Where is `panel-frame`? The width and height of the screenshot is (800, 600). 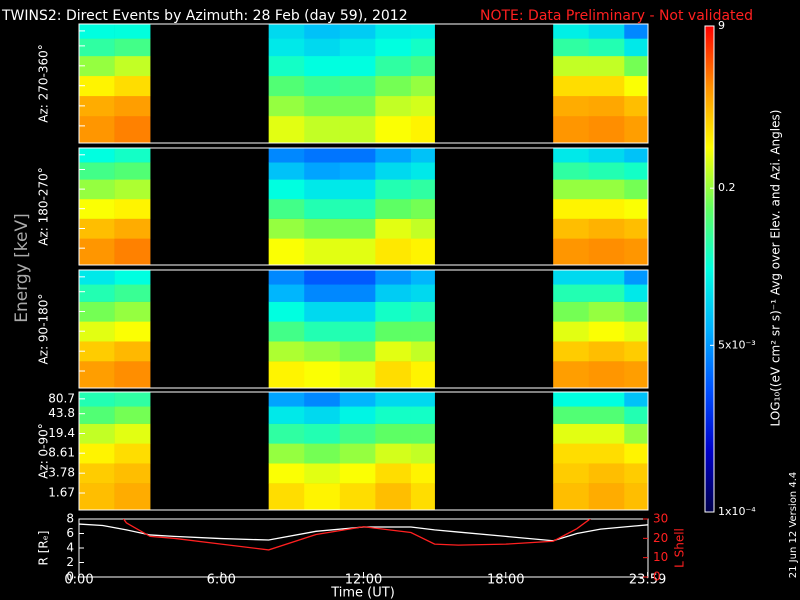 panel-frame is located at coordinates (363, 83).